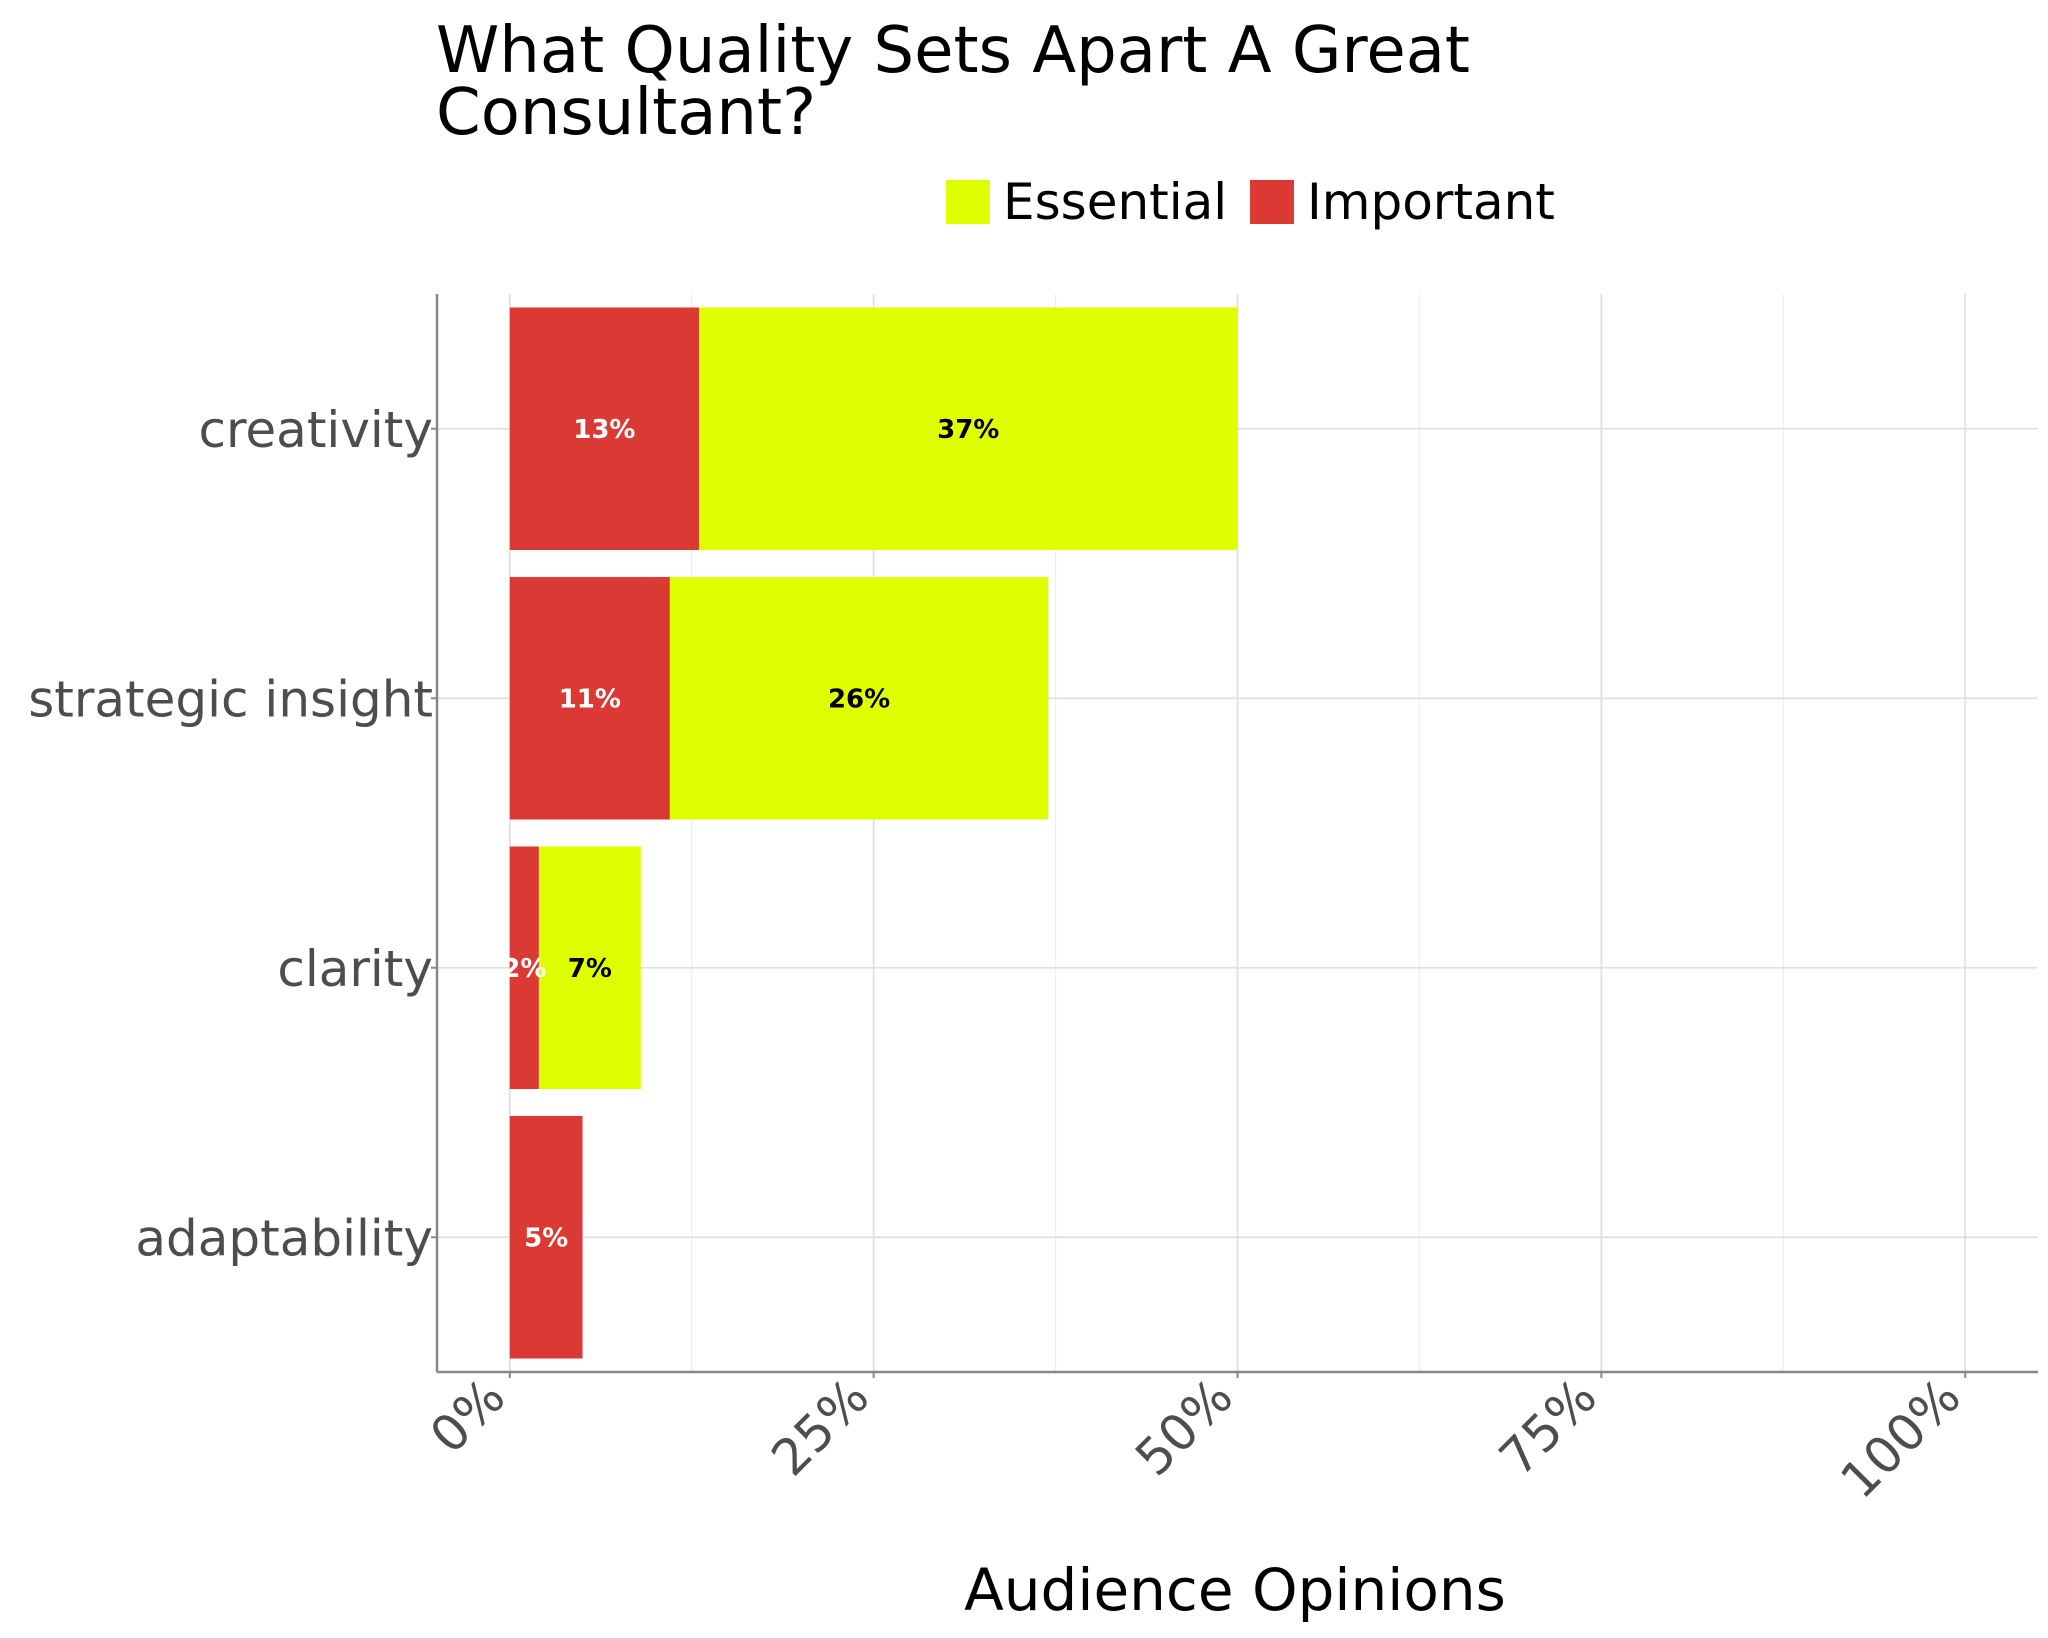 The width and height of the screenshot is (2048, 1638). Describe the element at coordinates (1431, 202) in the screenshot. I see `legend-label-important: Important` at that location.